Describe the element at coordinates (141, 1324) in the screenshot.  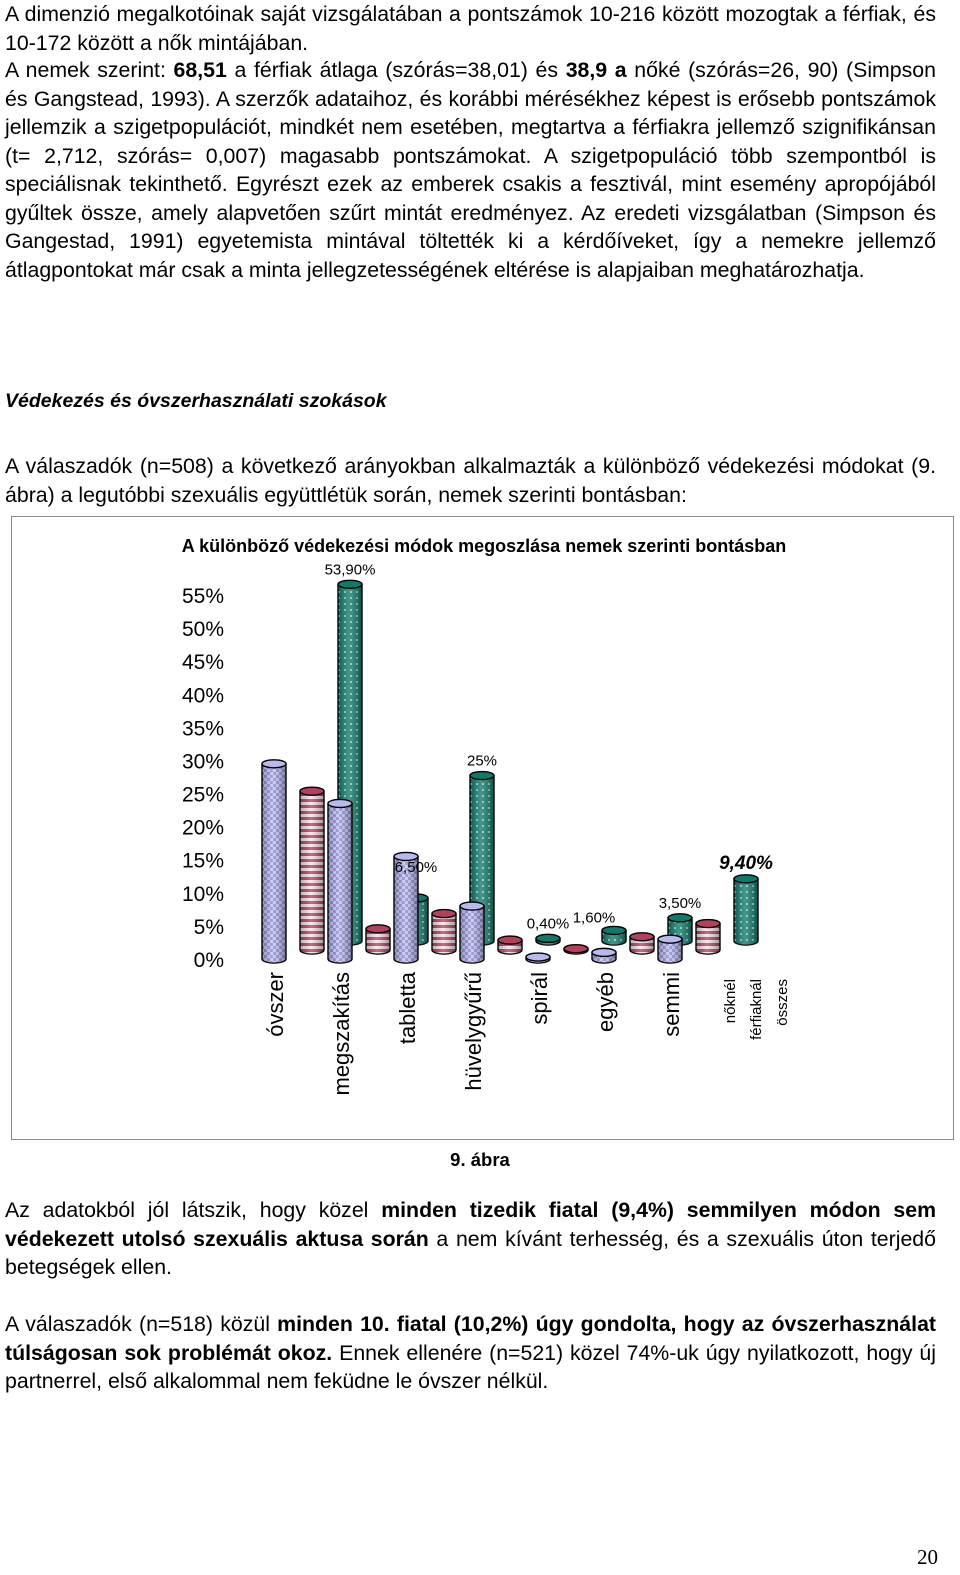
I see `text-span: A válaszadók (n=518) közül` at that location.